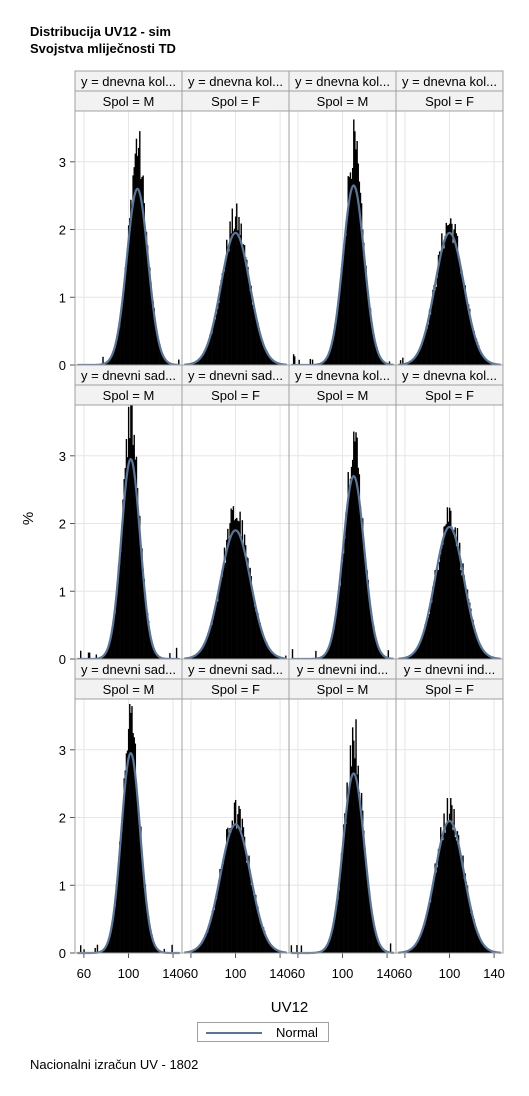 The height and width of the screenshot is (1096, 529). I want to click on y-tick-label: 0, so click(62, 953).